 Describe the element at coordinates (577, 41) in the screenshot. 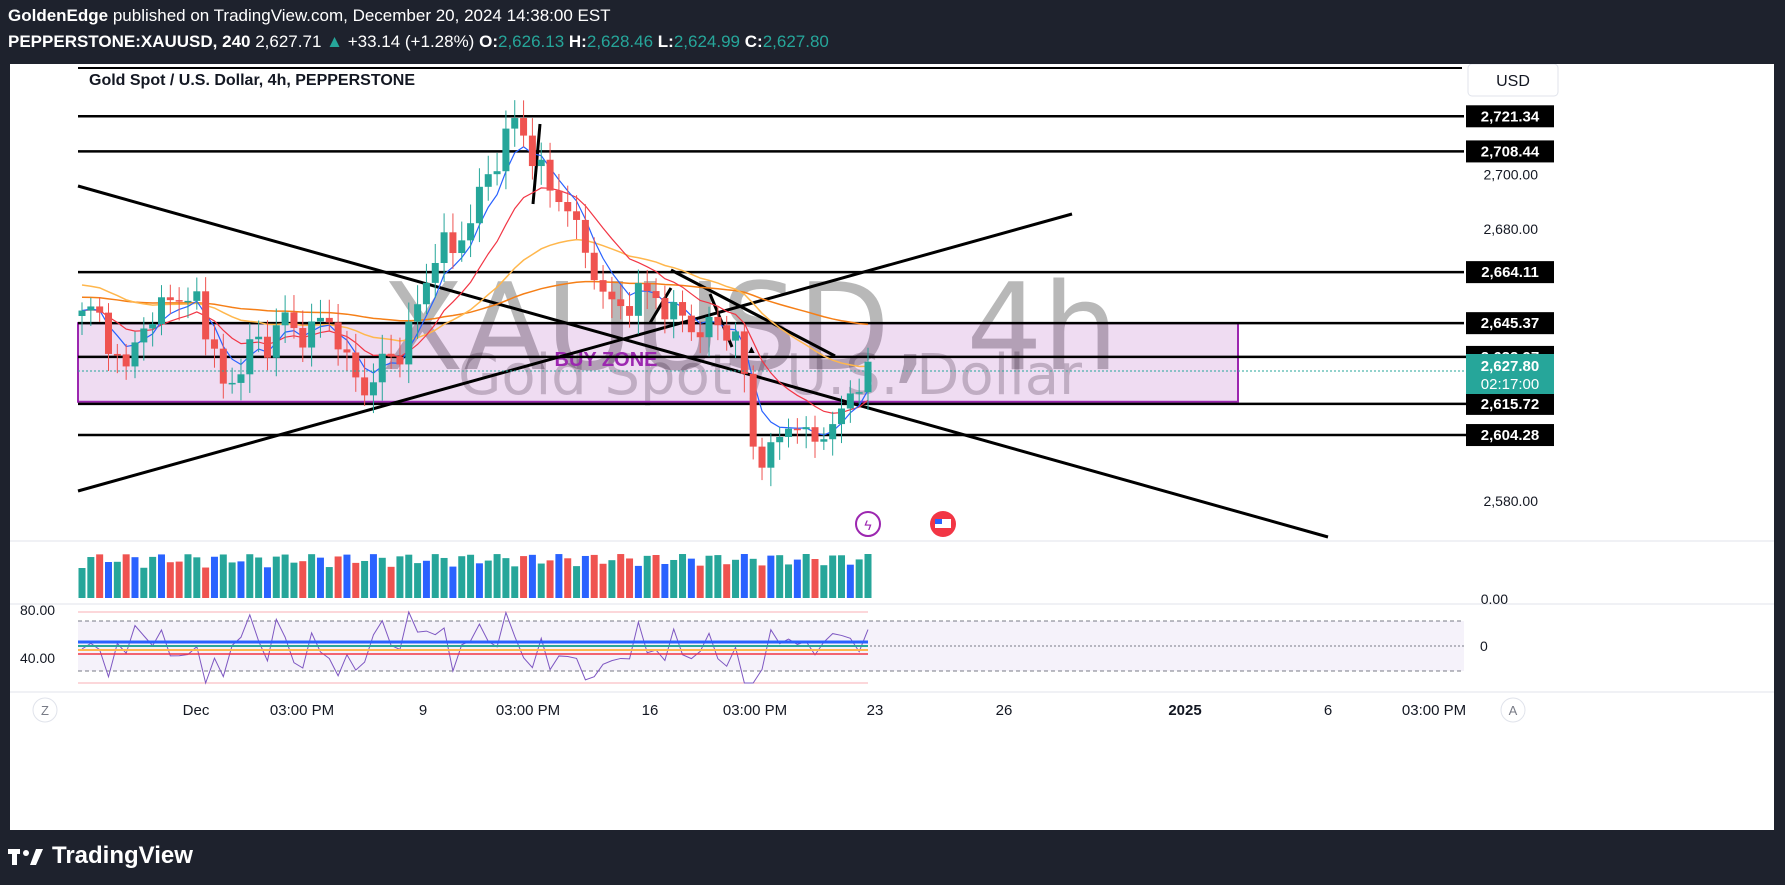

I see `high-label: H:` at that location.